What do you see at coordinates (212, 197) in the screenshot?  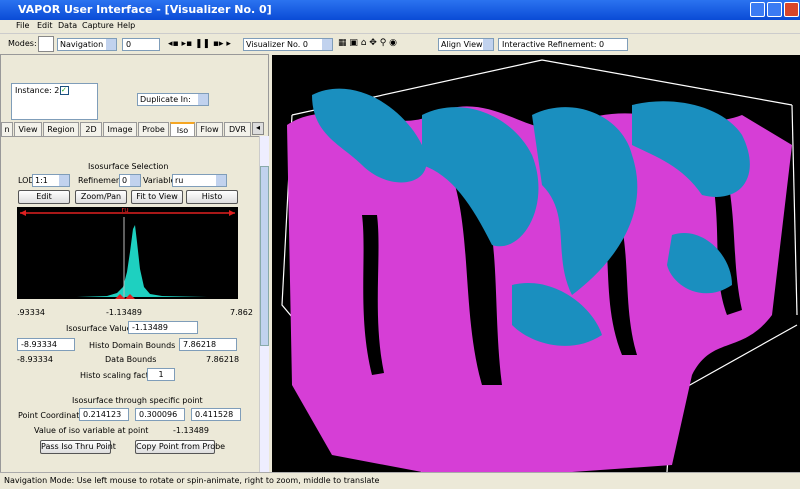 I see `histo-button: Histo` at bounding box center [212, 197].